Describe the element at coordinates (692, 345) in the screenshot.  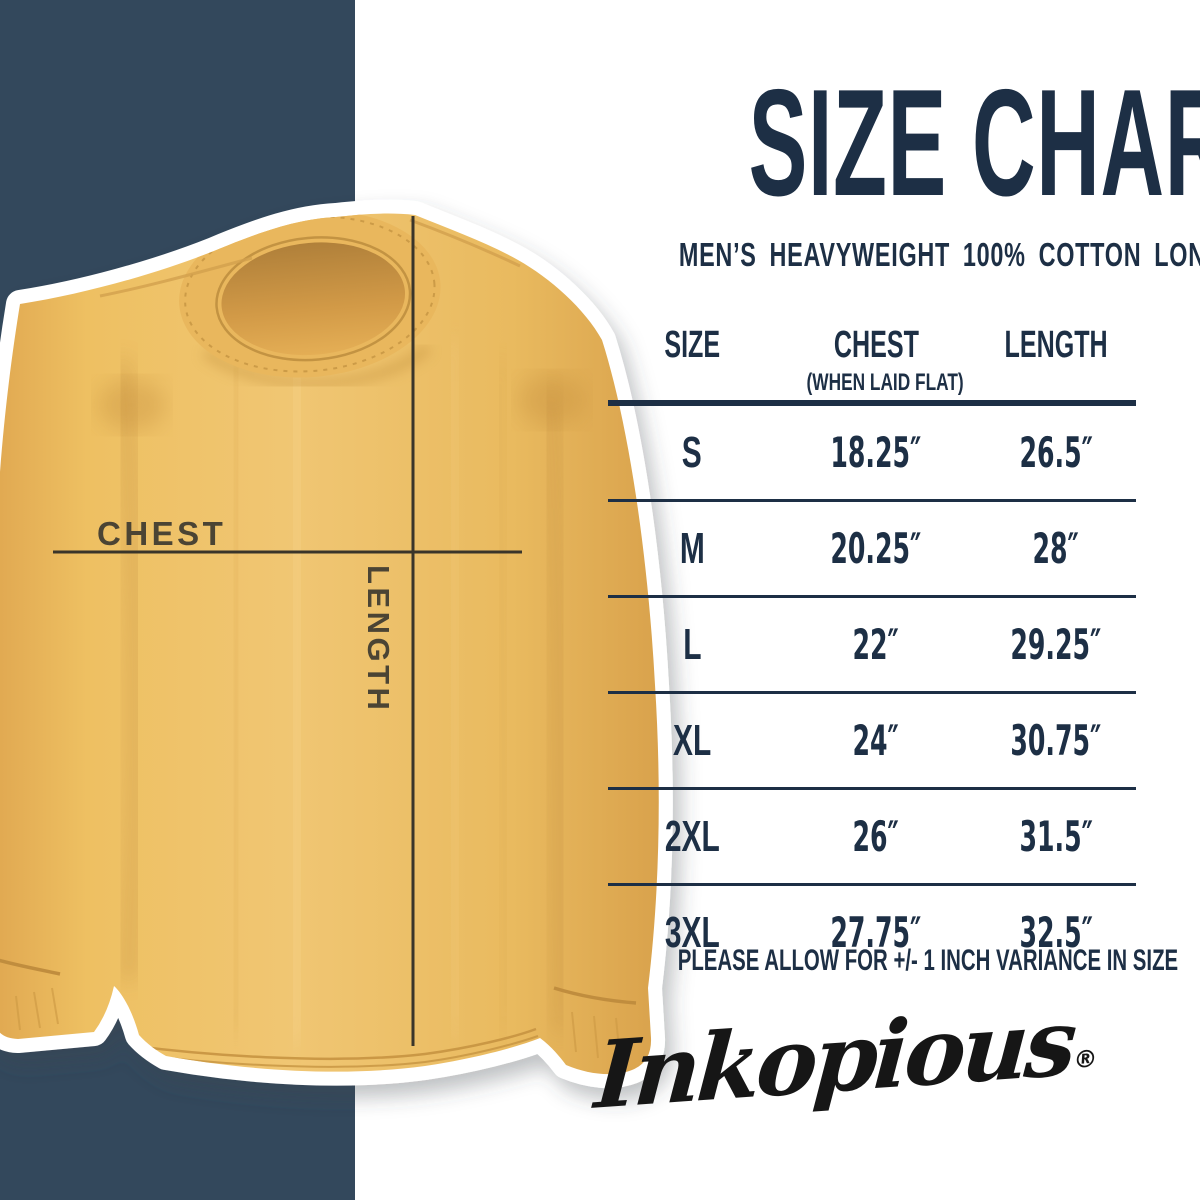
I see `table-header-size: SIZE` at that location.